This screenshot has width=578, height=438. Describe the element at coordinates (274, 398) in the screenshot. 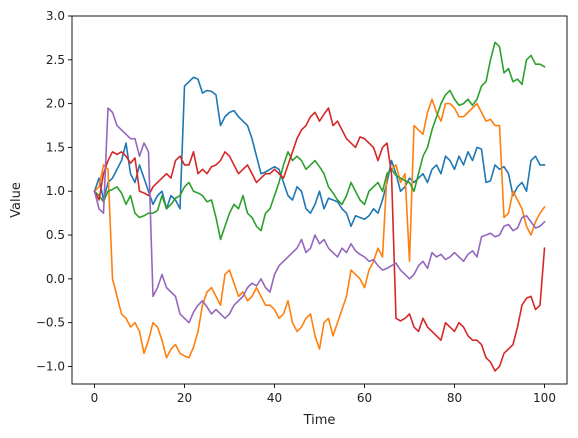

I see `x-tick-label: 40` at that location.